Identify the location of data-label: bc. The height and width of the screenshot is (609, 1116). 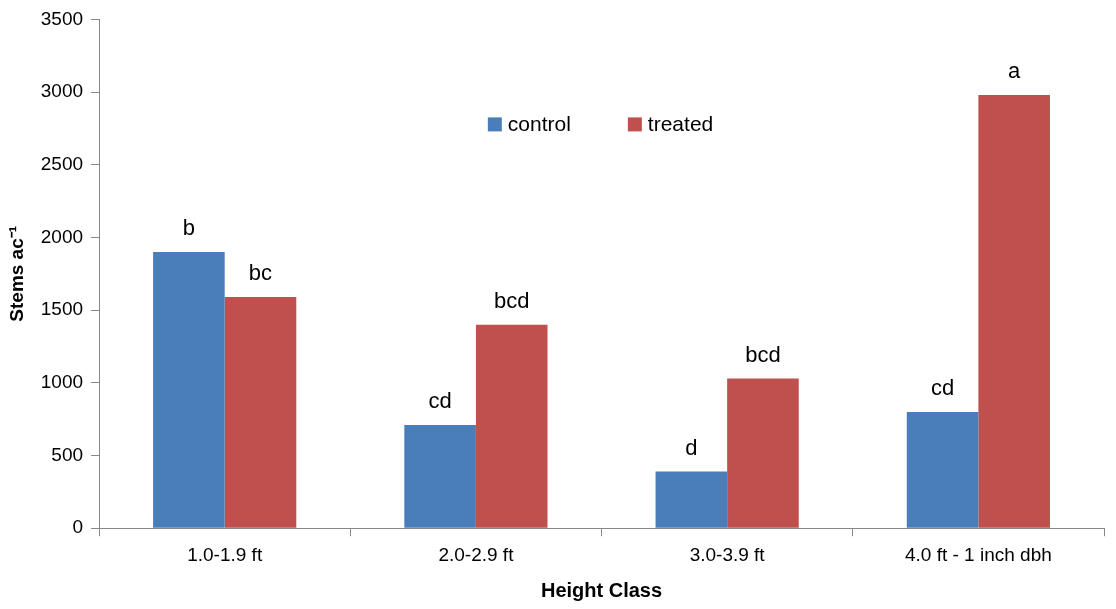
(260, 273).